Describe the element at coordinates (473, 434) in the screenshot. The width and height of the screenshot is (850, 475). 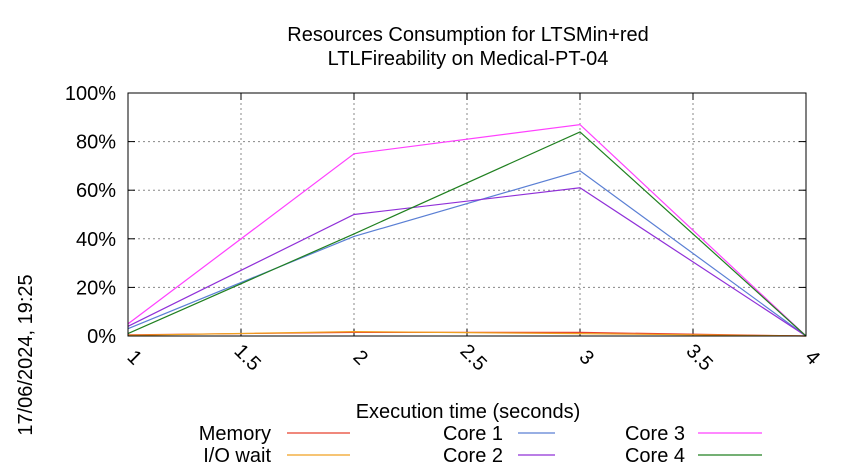
I see `legend-label: Core 1` at that location.